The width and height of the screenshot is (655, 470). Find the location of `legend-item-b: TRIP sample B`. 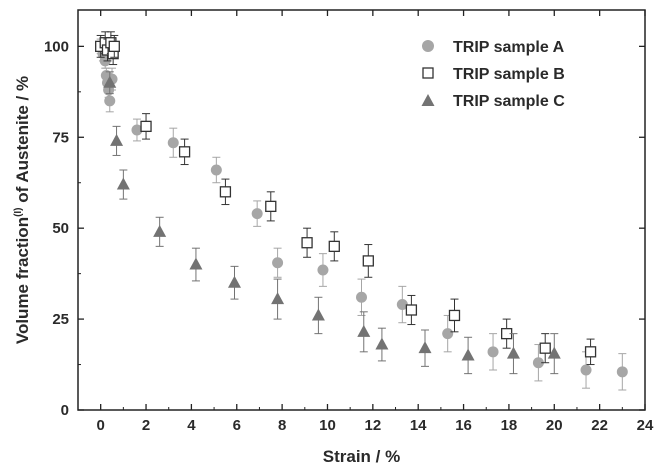

legend-item-b: TRIP sample B is located at coordinates (493, 74).